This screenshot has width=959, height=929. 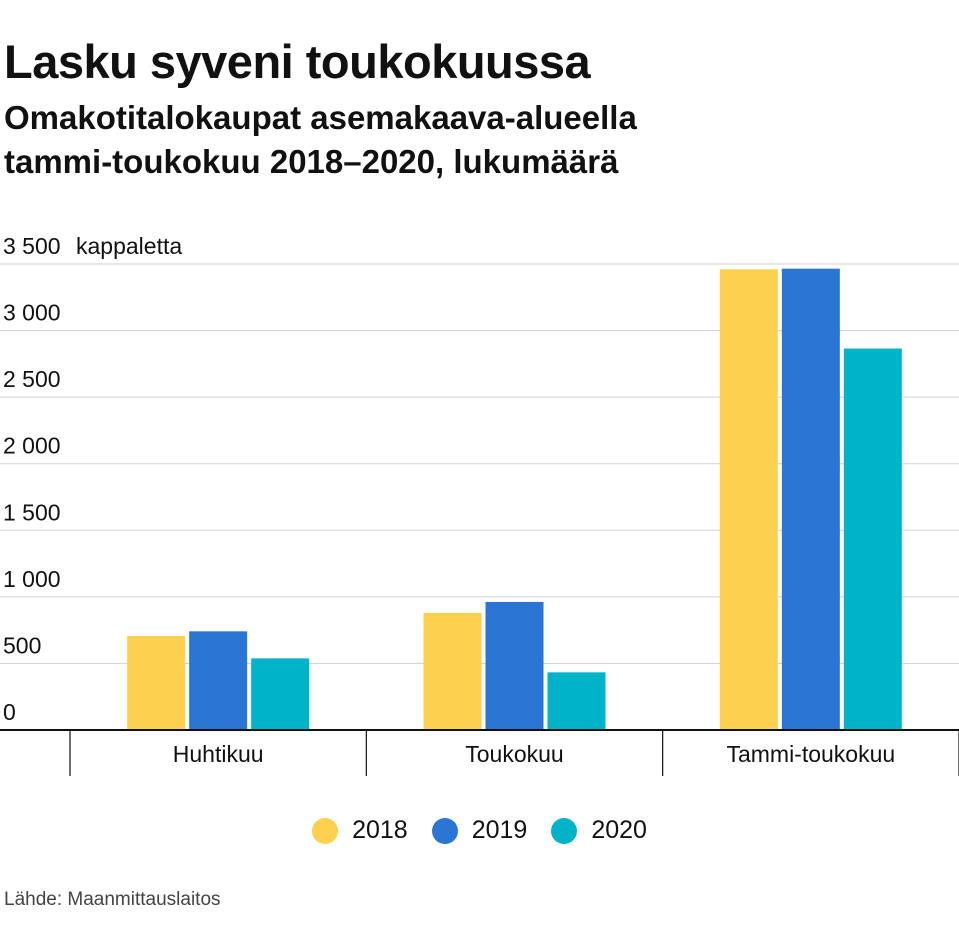 What do you see at coordinates (32, 313) in the screenshot?
I see `y-tick-label: 3 000` at bounding box center [32, 313].